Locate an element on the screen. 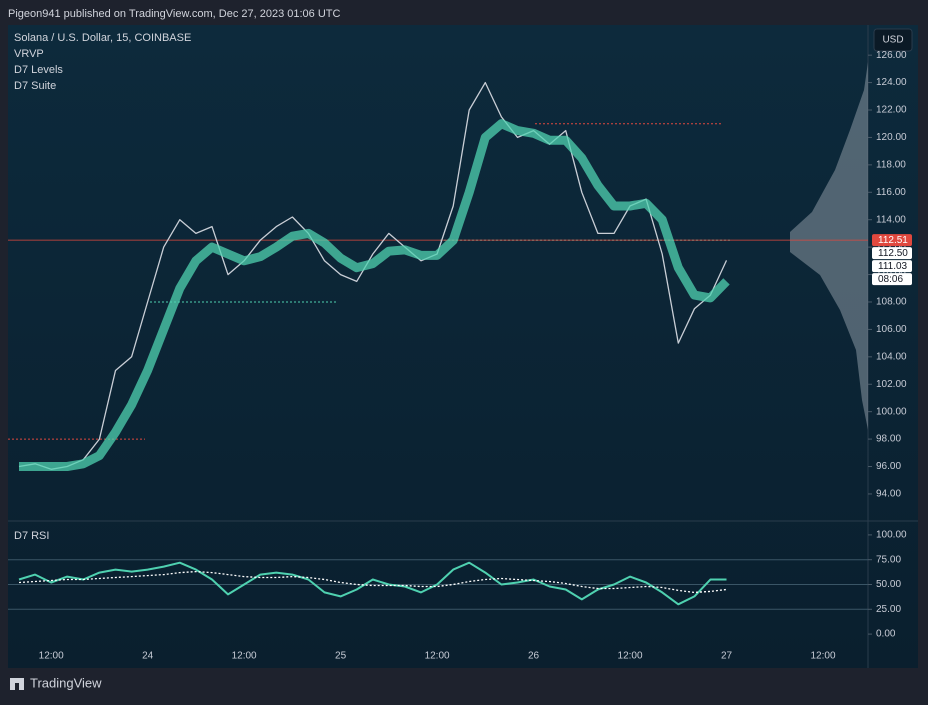 This screenshot has height=705, width=928. rsi-line is located at coordinates (372, 583).